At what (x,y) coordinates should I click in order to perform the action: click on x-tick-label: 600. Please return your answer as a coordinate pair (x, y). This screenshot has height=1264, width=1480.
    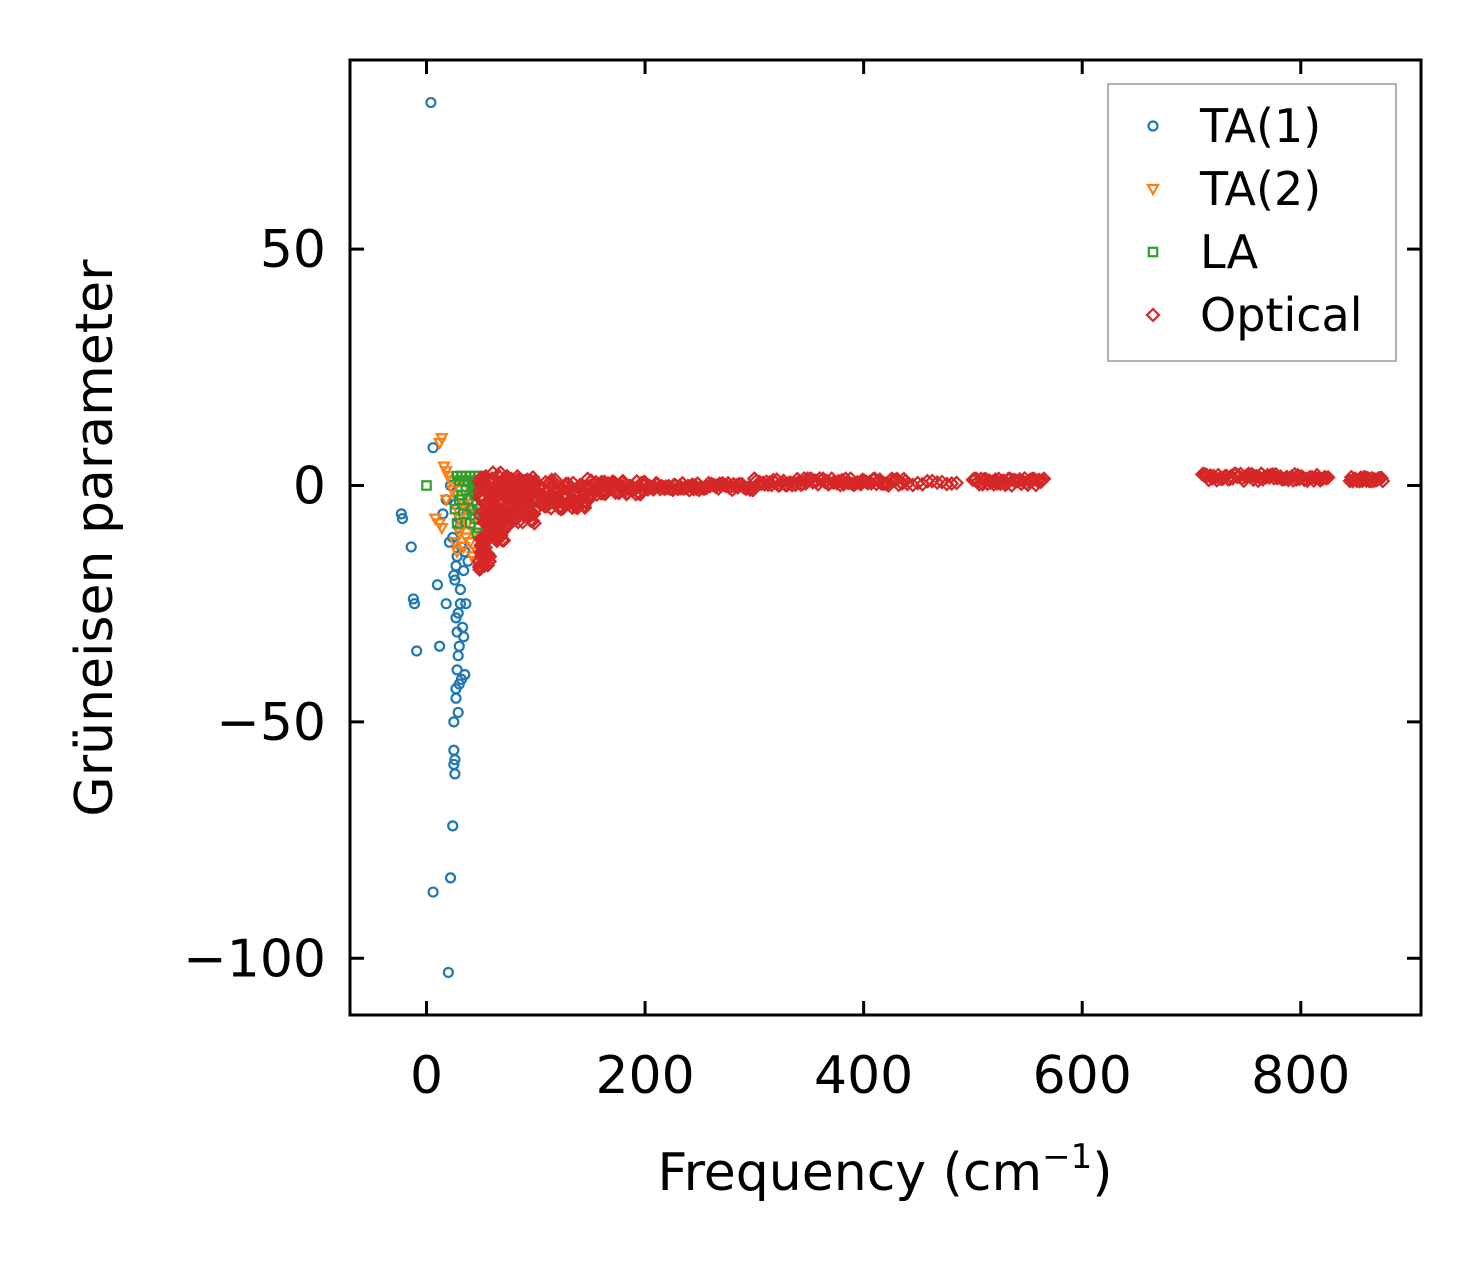
    Looking at the image, I should click on (1082, 1076).